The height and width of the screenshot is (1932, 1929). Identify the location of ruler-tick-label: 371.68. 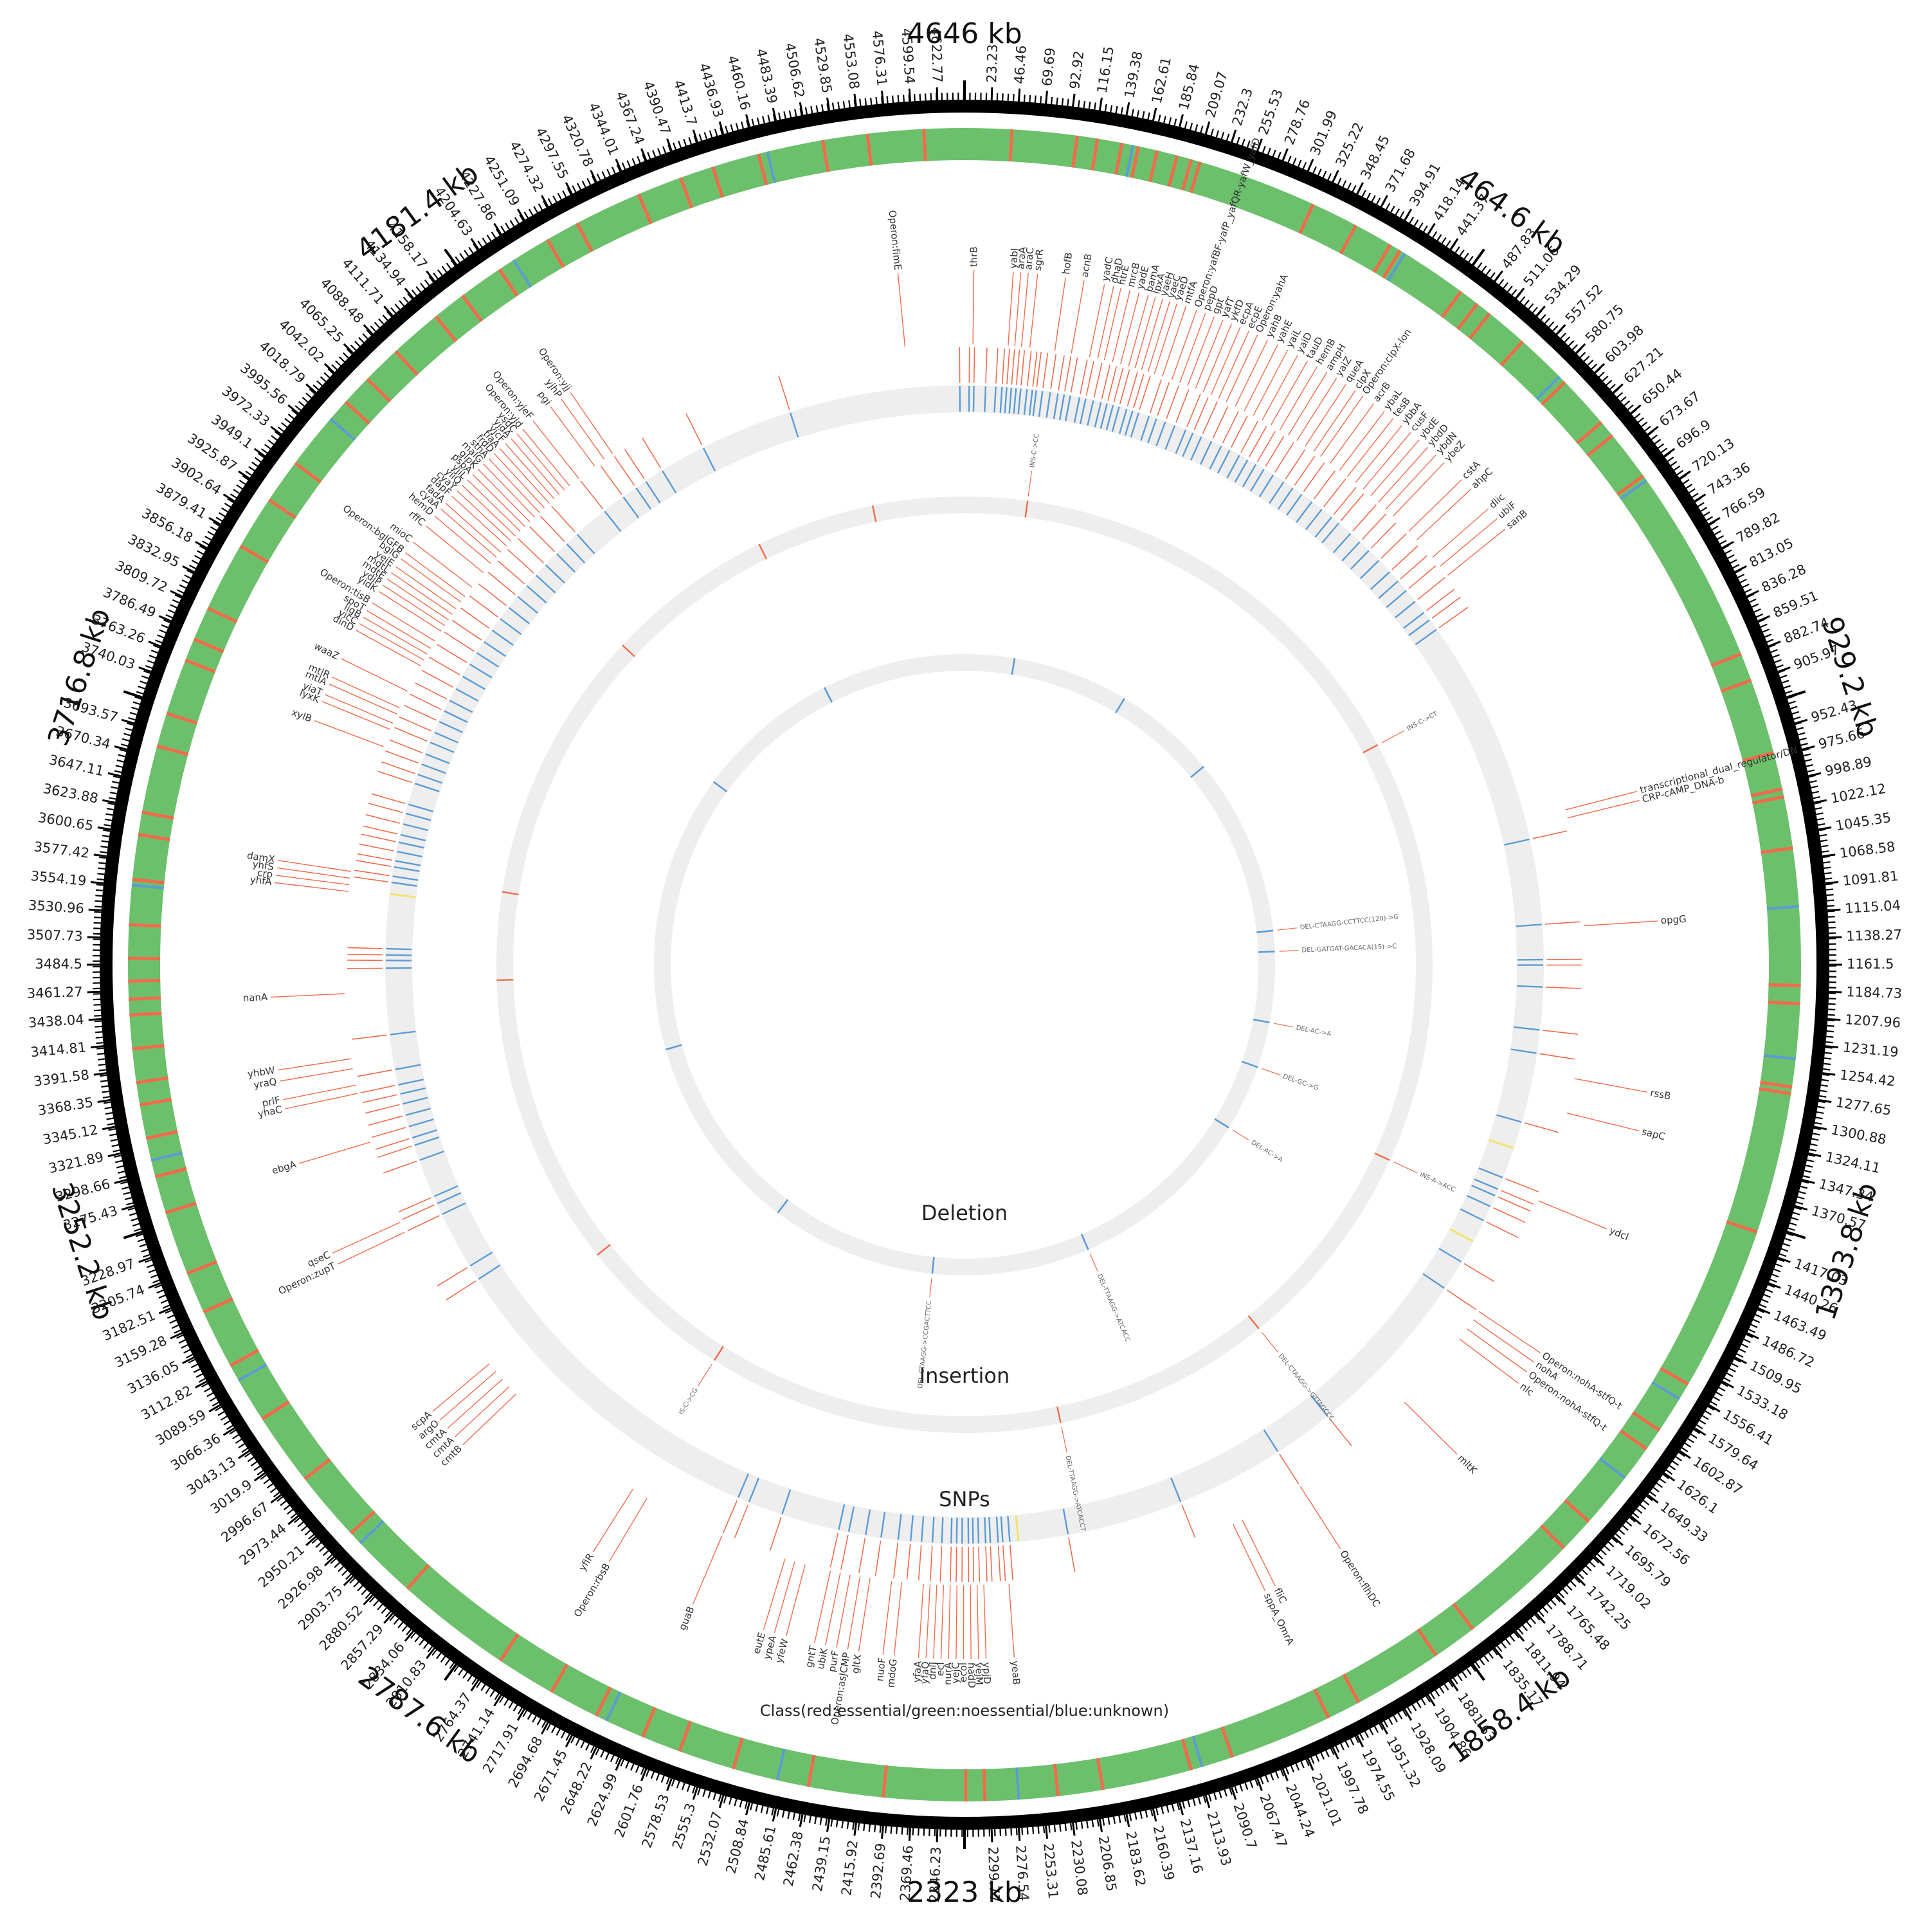
(1400, 171).